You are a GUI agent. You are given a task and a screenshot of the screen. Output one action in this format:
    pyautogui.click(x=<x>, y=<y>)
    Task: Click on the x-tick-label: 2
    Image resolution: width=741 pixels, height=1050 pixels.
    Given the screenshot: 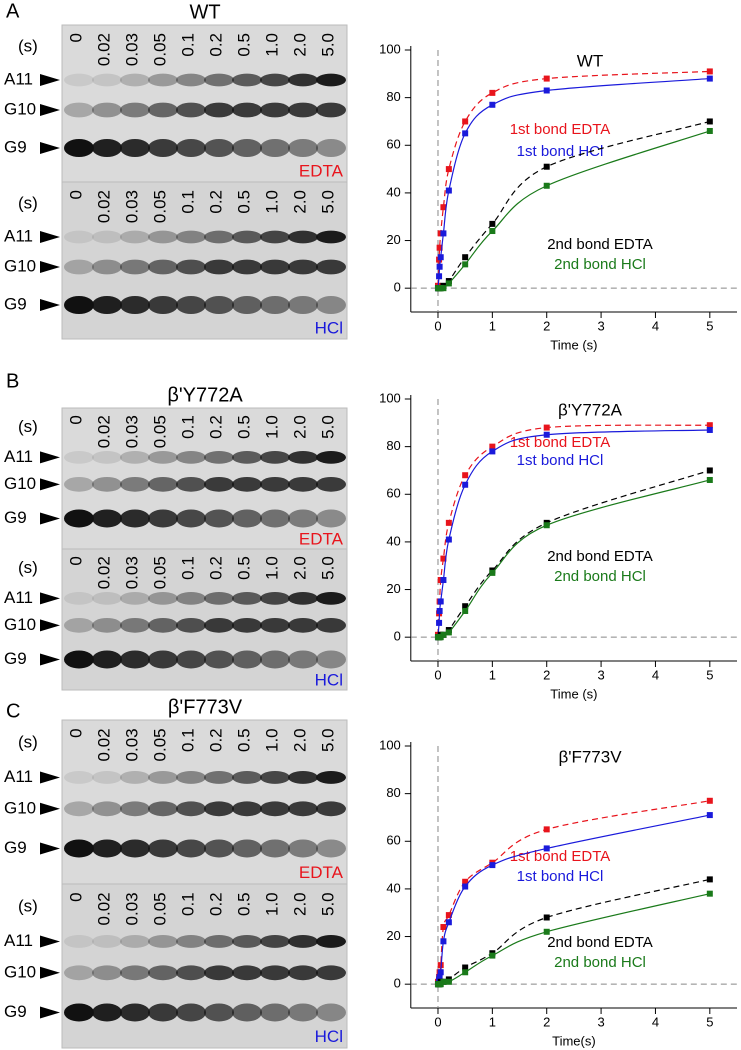 What is the action you would take?
    pyautogui.click(x=546, y=1021)
    